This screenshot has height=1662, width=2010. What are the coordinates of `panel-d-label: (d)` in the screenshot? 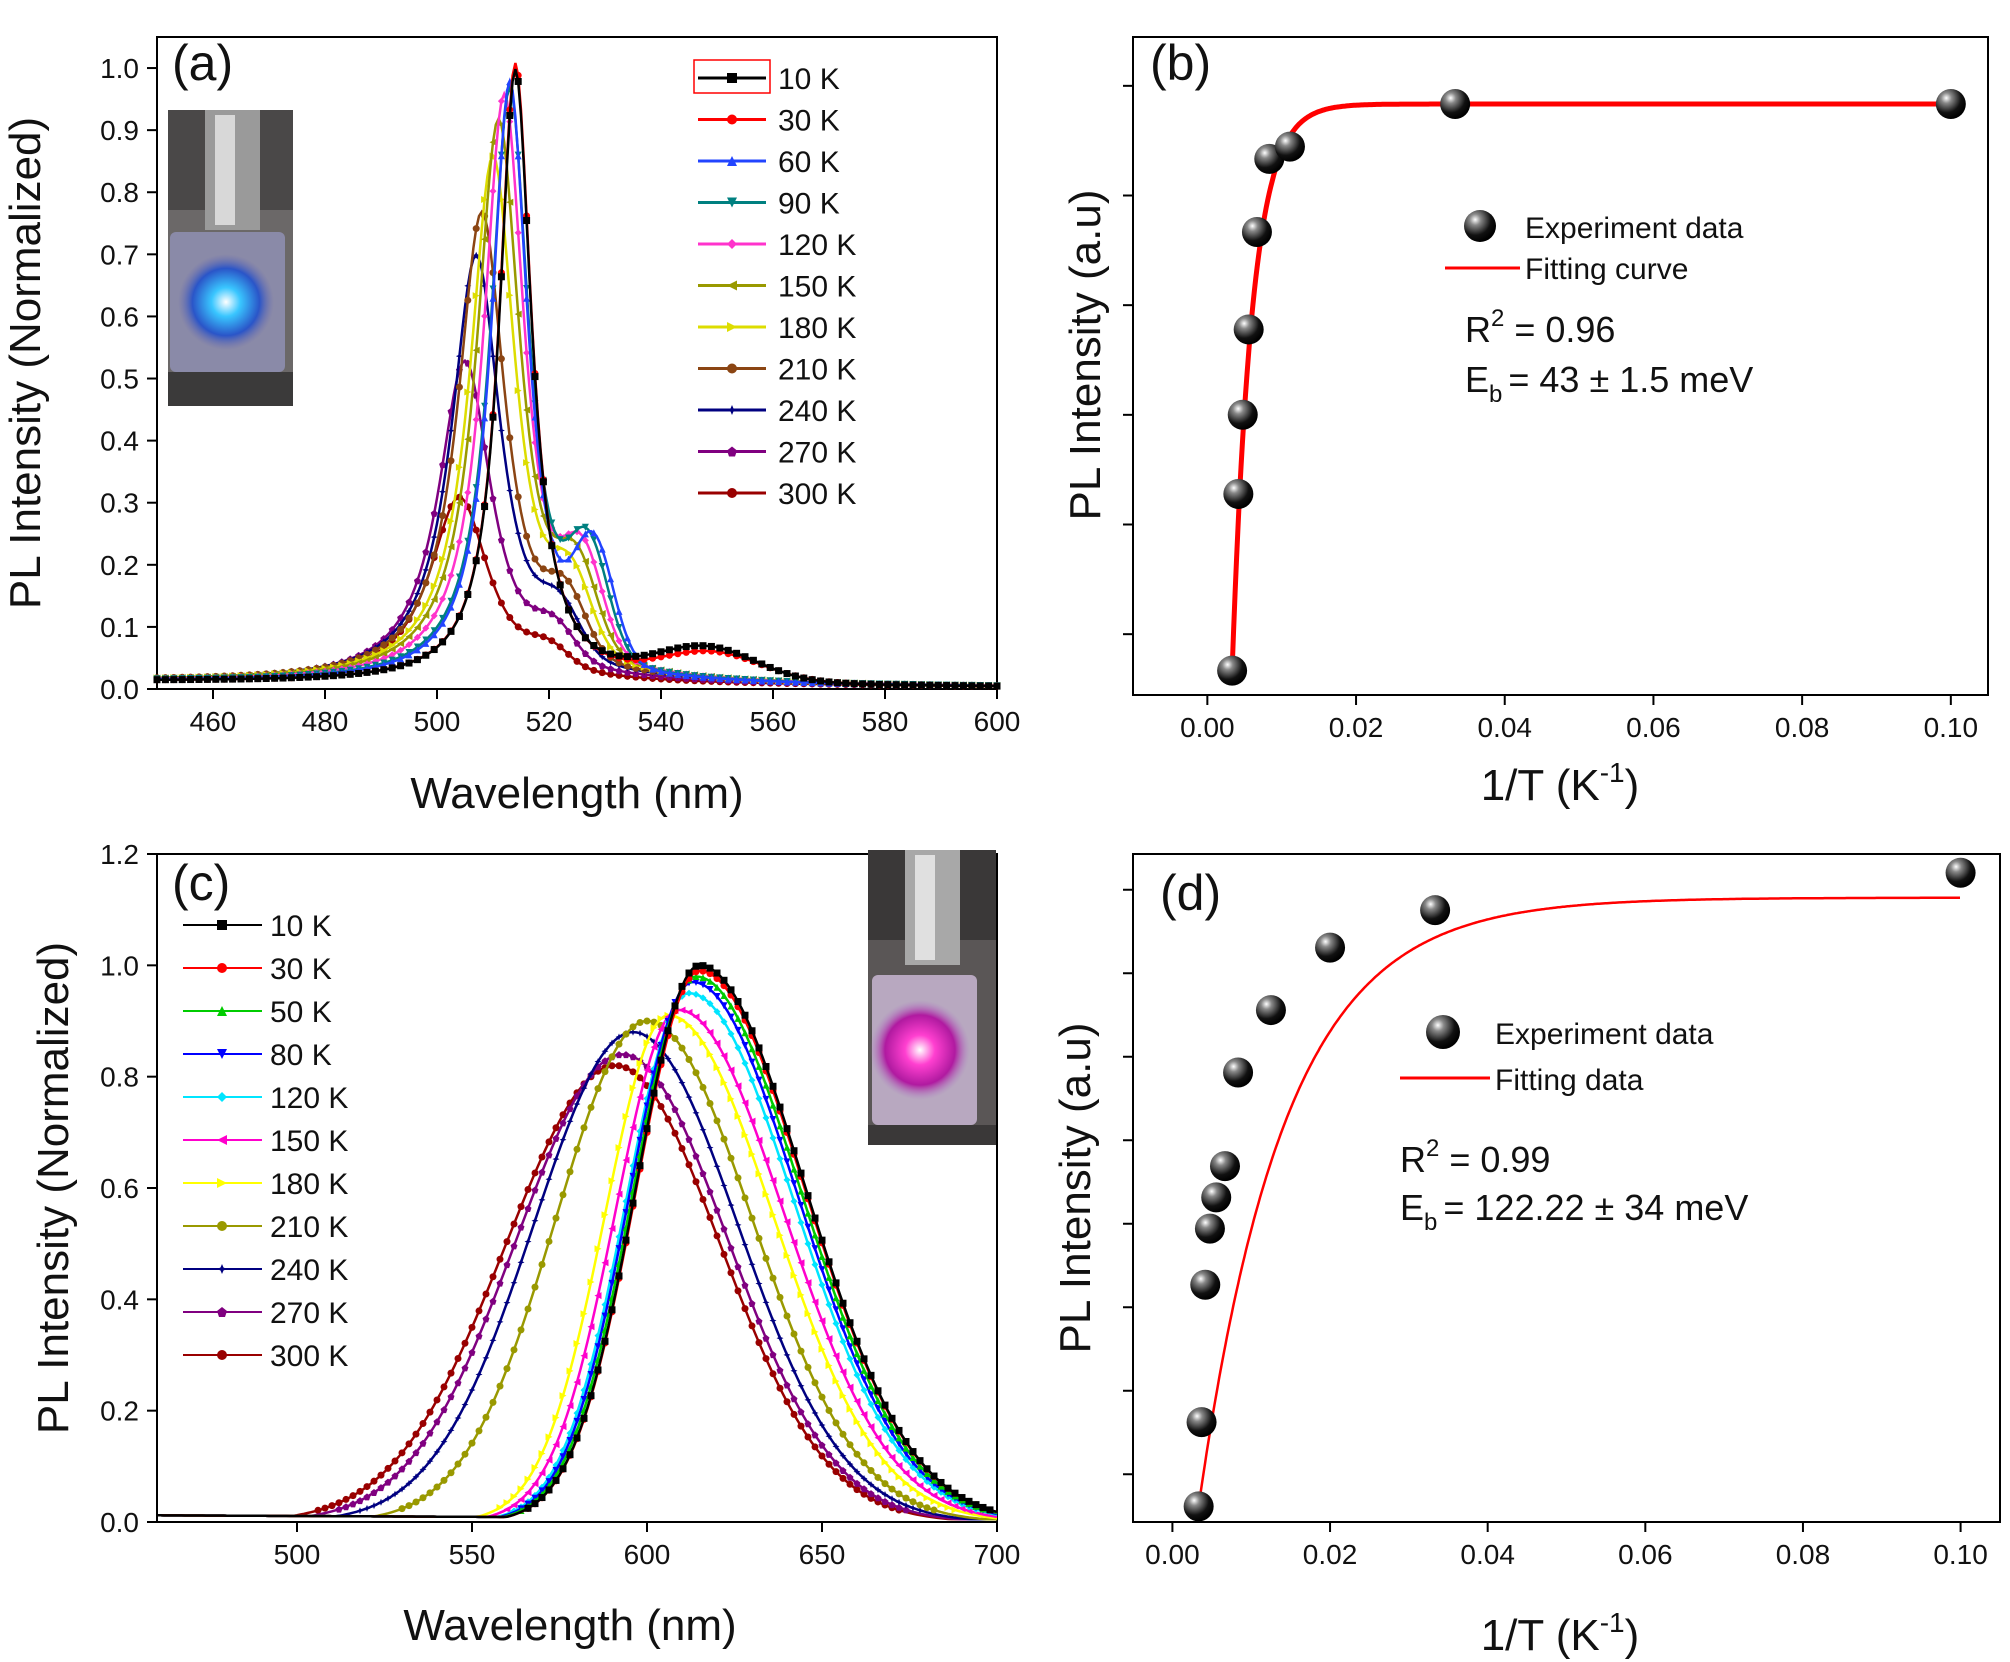 It's located at (1190, 893).